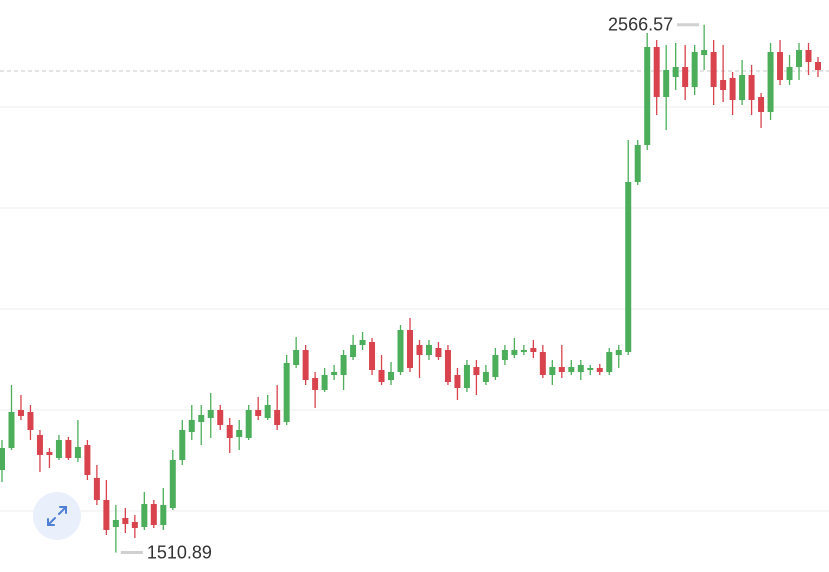  I want to click on expand-button-bg, so click(57, 516).